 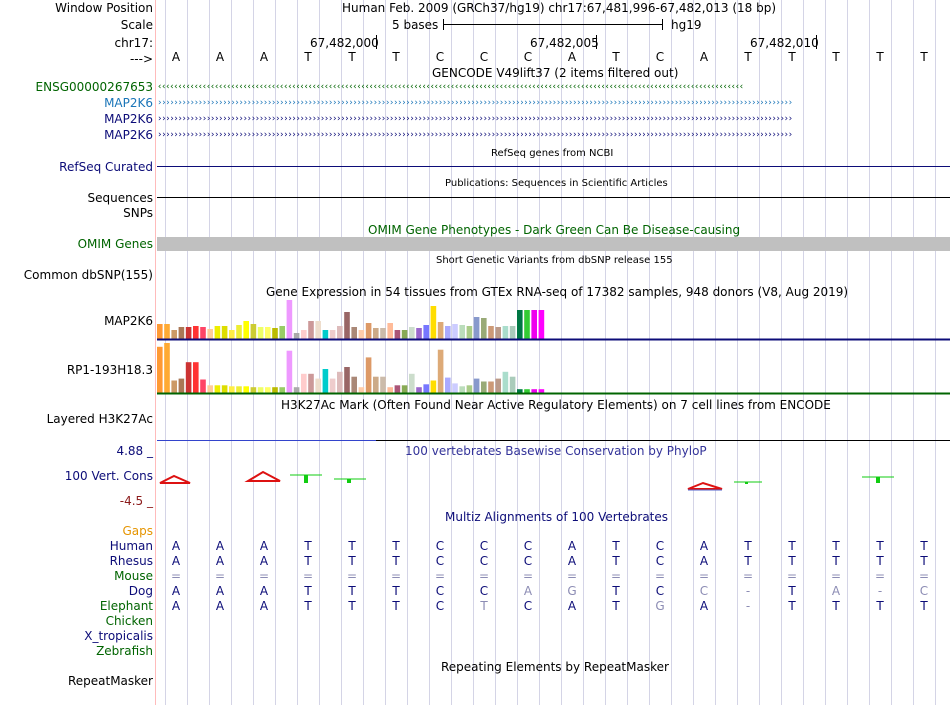 I want to click on gtex-label-rp1: RP1-193H18.3, so click(x=109, y=370).